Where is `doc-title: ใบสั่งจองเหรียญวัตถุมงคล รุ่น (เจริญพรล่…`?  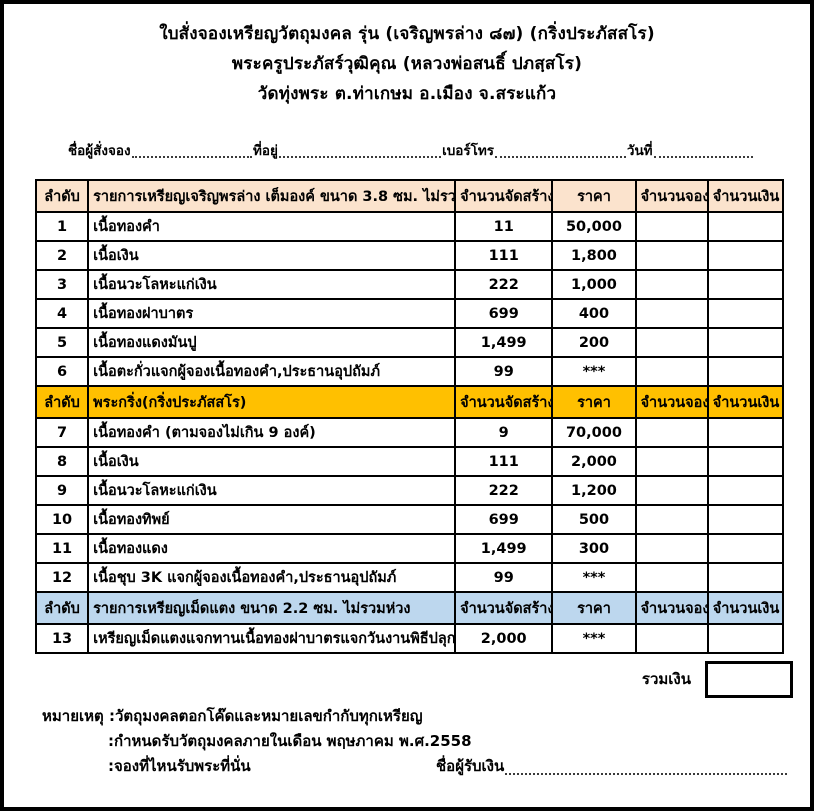 doc-title: ใบสั่งจองเหรียญวัตถุมงคล รุ่น (เจริญพรล่… is located at coordinates (407, 34).